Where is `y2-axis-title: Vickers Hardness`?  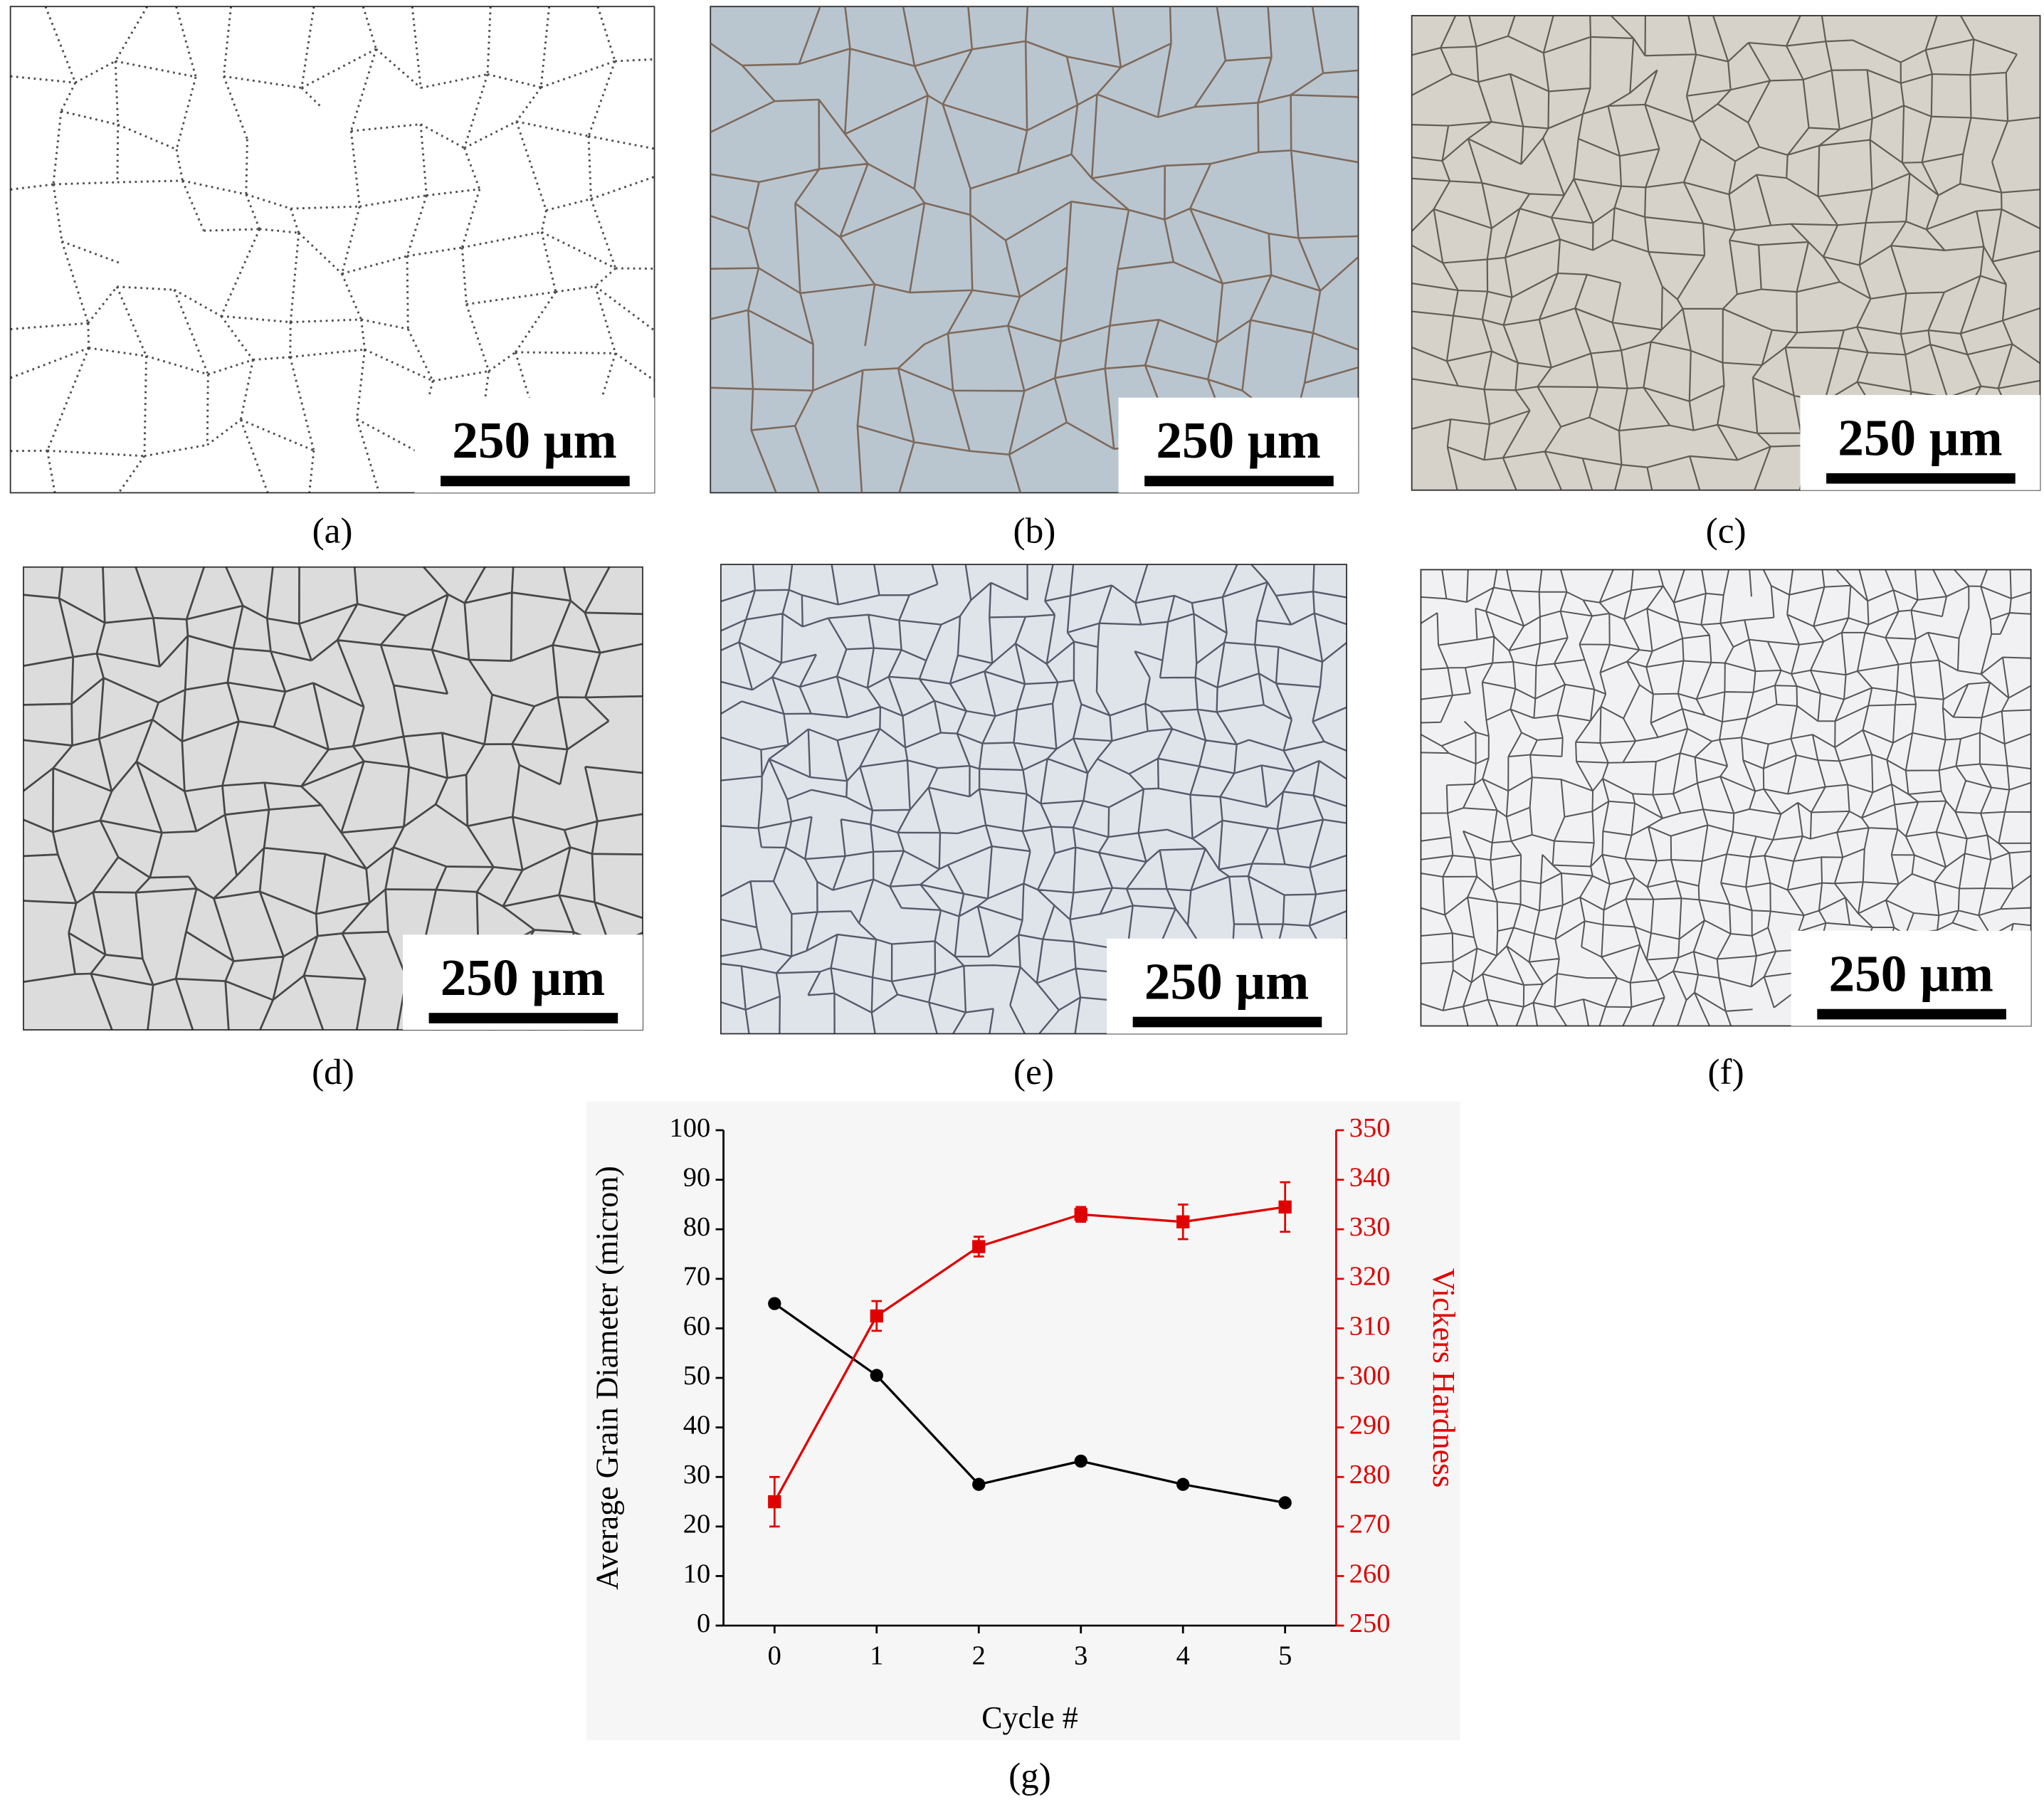
y2-axis-title: Vickers Hardness is located at coordinates (1443, 1377).